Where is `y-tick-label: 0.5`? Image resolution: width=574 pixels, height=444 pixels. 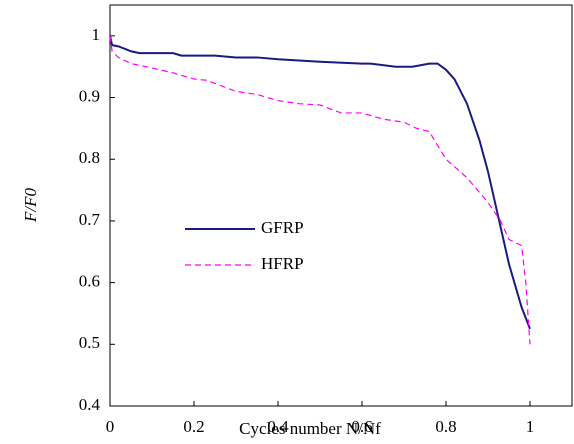
y-tick-label: 0.5 is located at coordinates (89, 342).